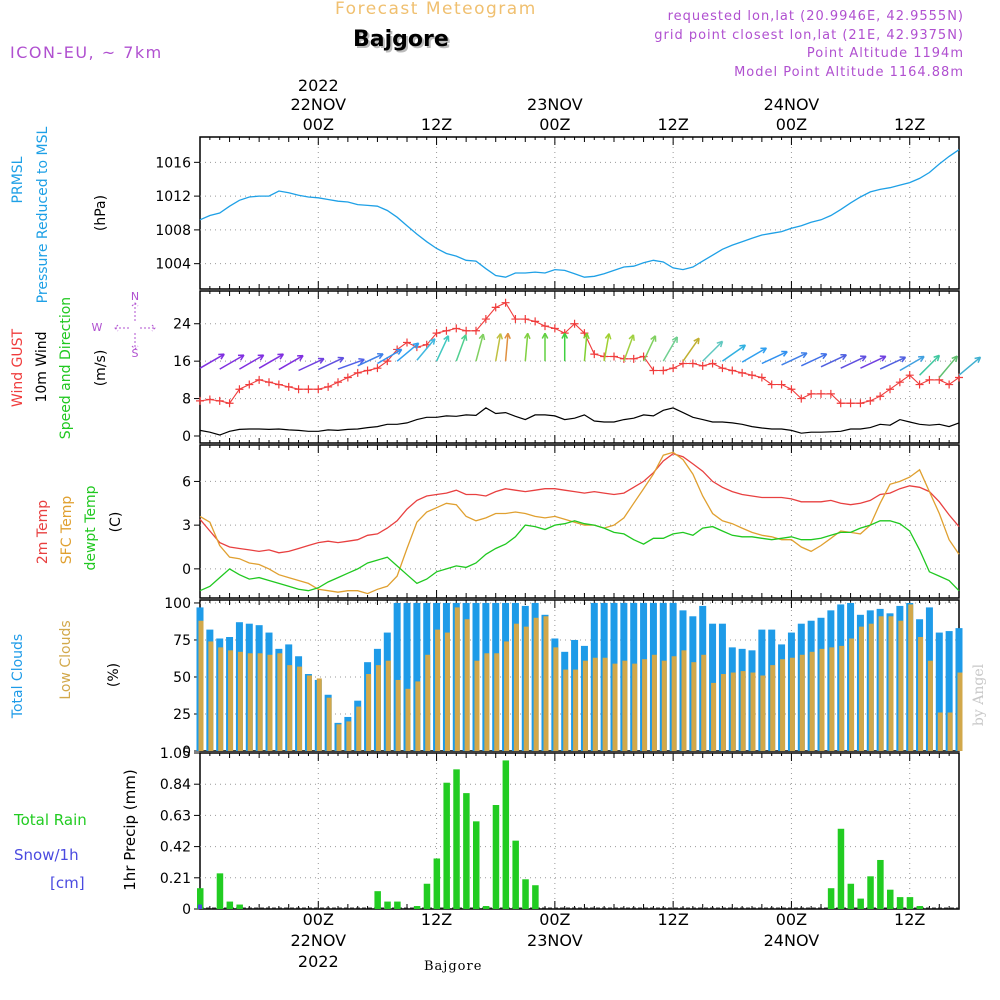  Describe the element at coordinates (436, 9) in the screenshot. I see `chart-title: Forecast Meteogram` at that location.